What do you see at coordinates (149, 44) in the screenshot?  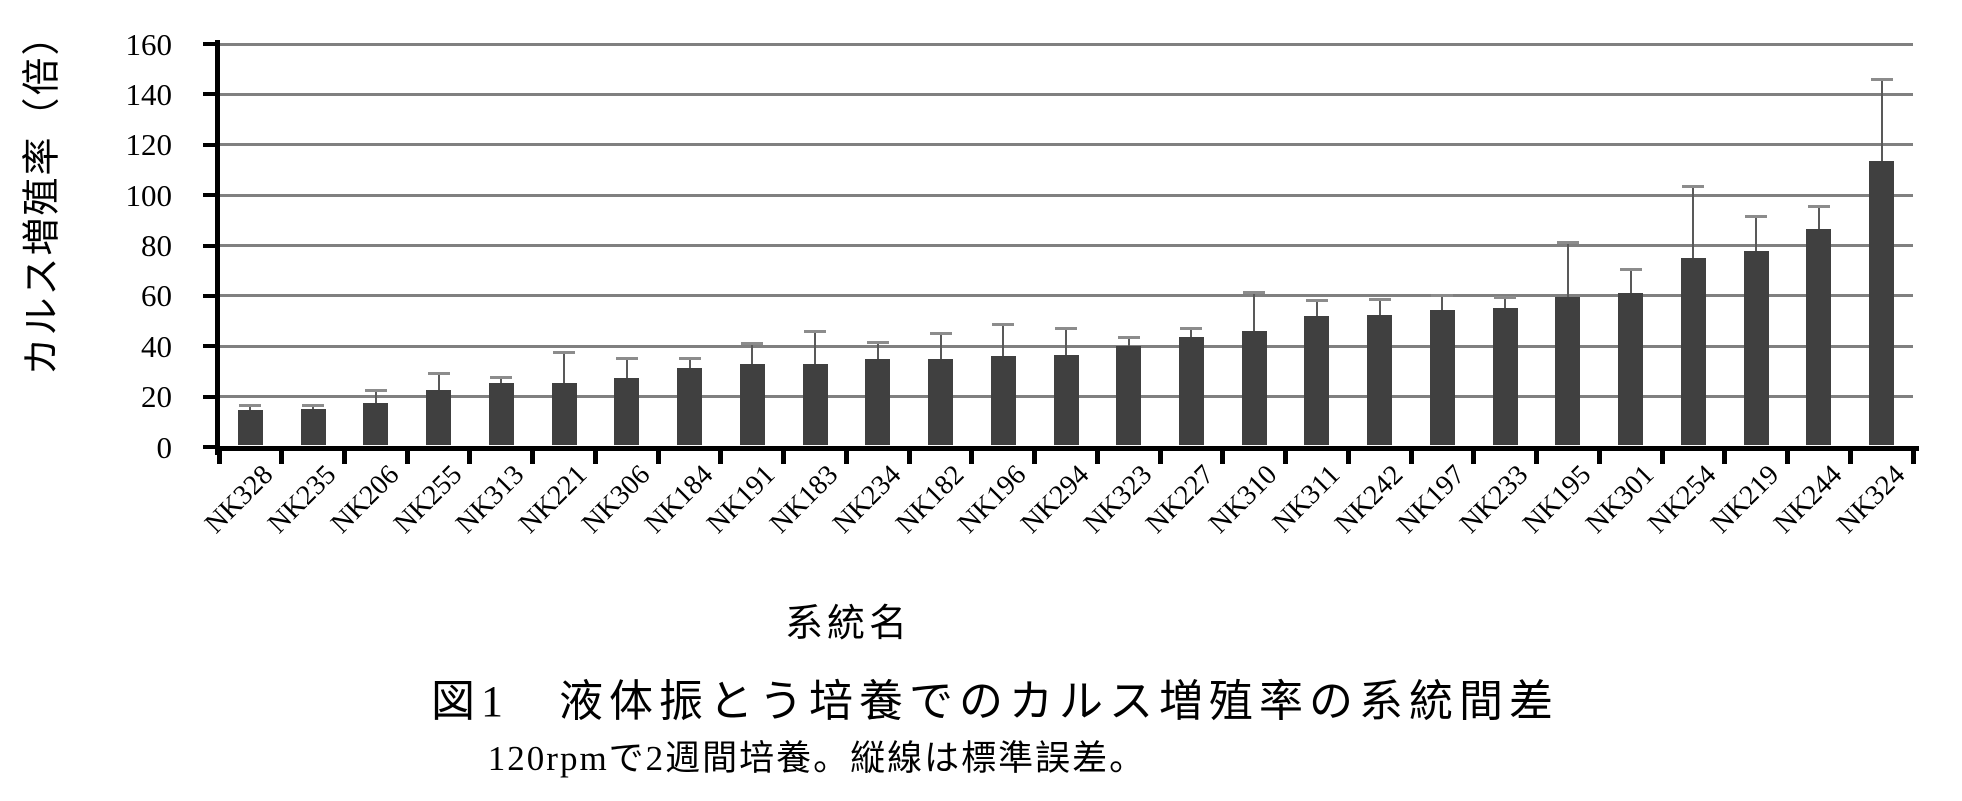 I see `y-tick-label: 160` at bounding box center [149, 44].